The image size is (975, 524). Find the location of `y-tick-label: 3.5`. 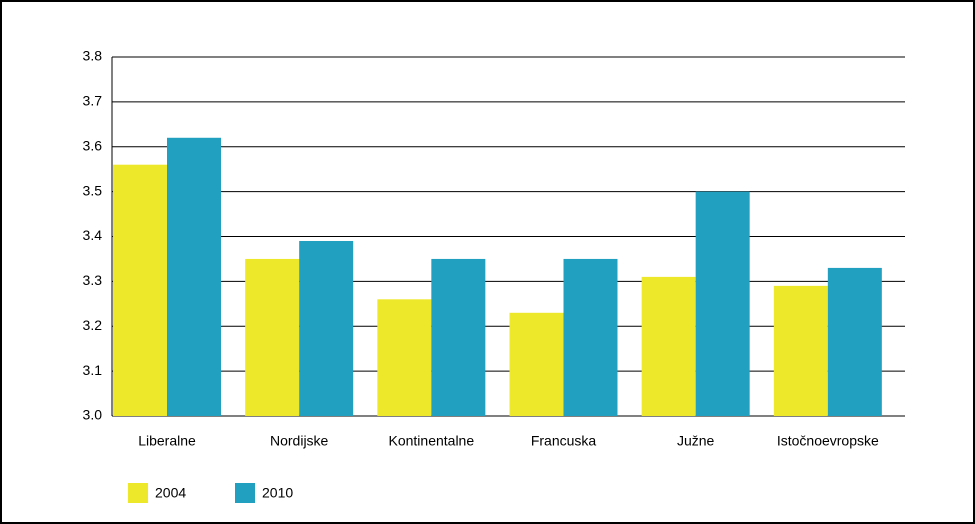

y-tick-label: 3.5 is located at coordinates (93, 190).